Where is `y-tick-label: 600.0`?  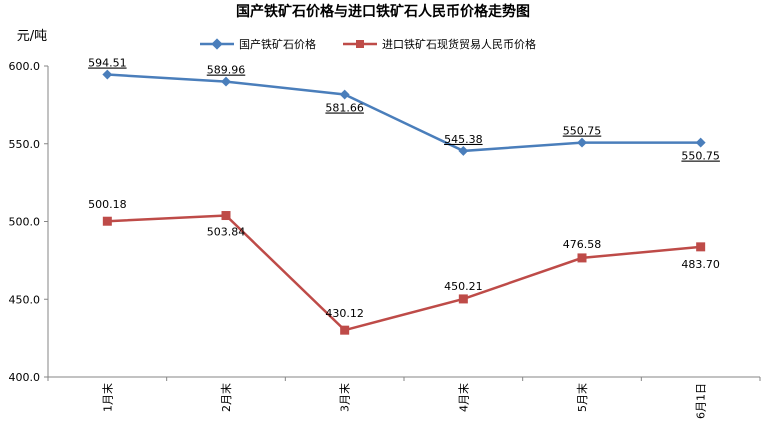 y-tick-label: 600.0 is located at coordinates (25, 66).